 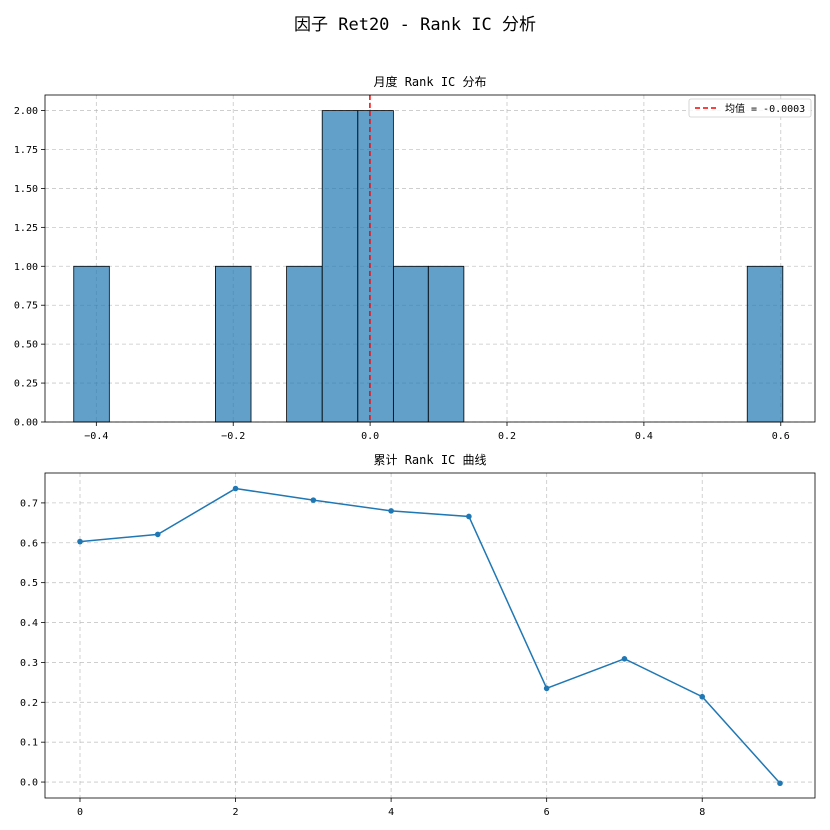 I want to click on histogram-y-tick-label: 1.00, so click(x=26, y=267).